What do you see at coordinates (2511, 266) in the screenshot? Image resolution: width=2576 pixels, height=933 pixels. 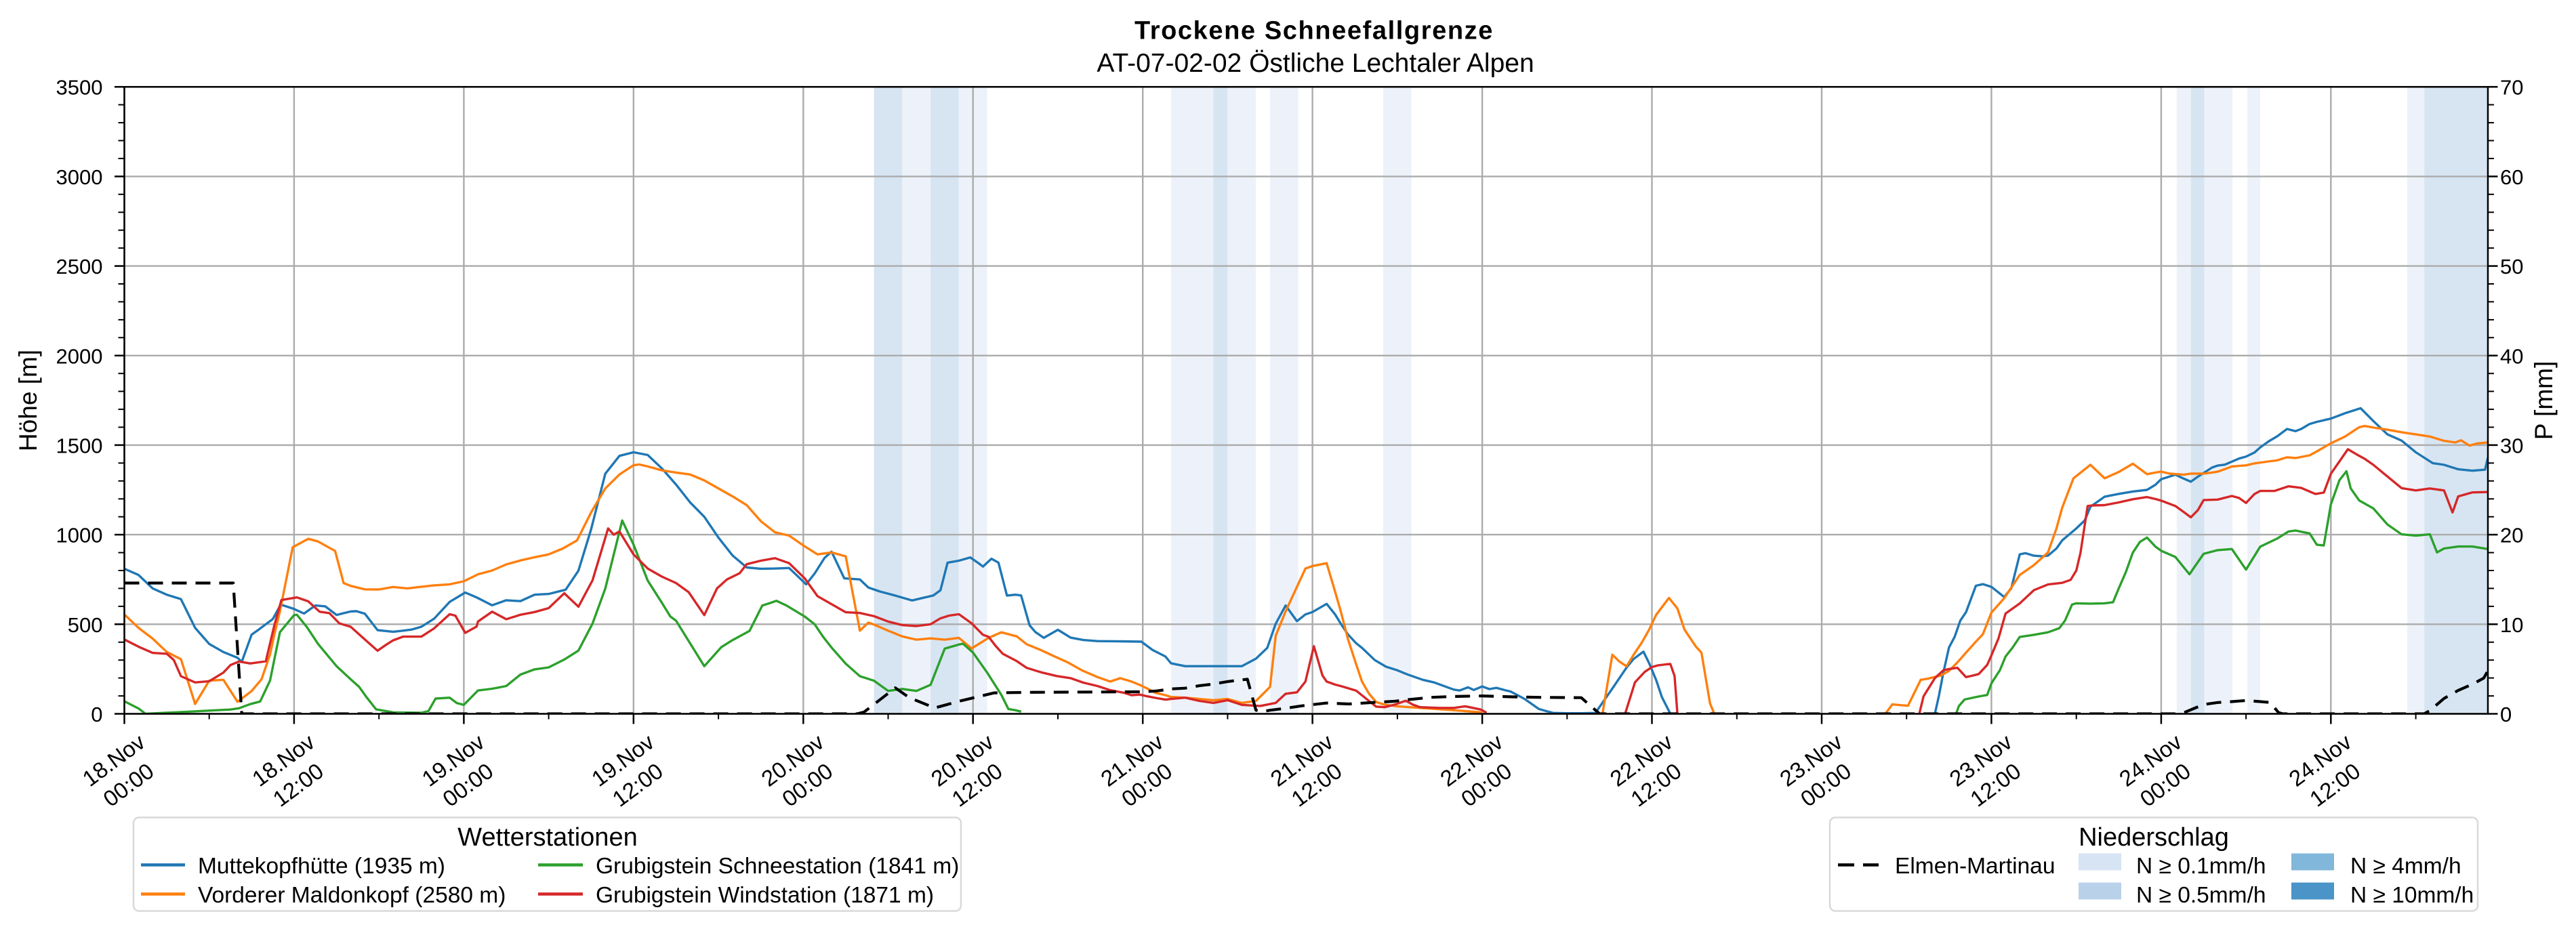 I see `svg-text: 50` at bounding box center [2511, 266].